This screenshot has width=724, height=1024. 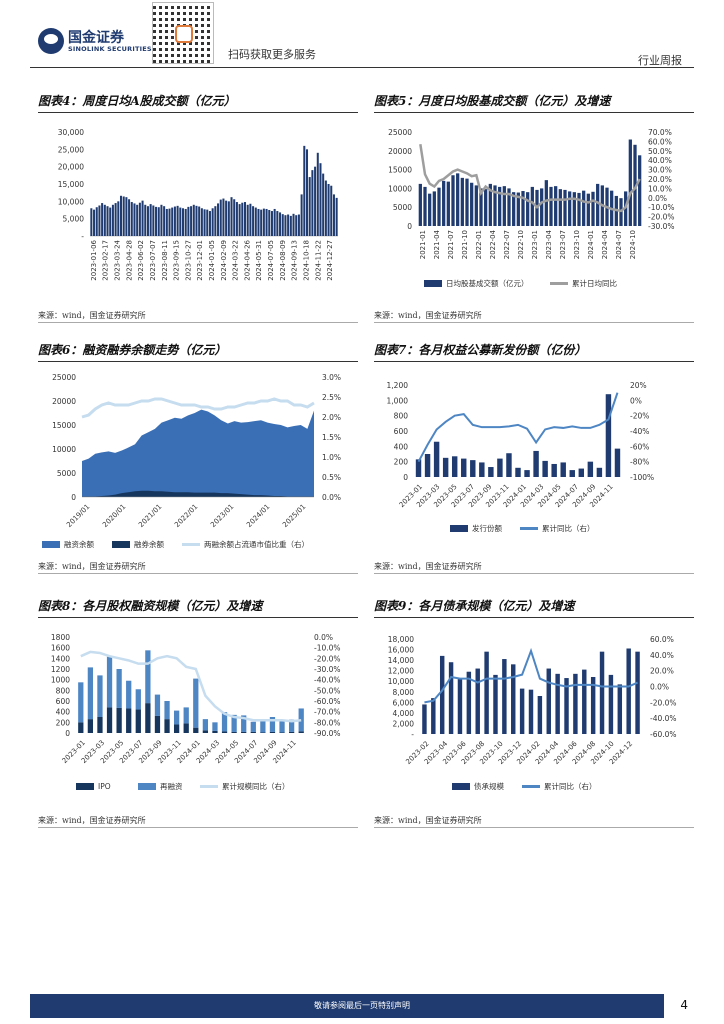 What do you see at coordinates (404, 713) in the screenshot?
I see `y-tick-label: 4,000` at bounding box center [404, 713].